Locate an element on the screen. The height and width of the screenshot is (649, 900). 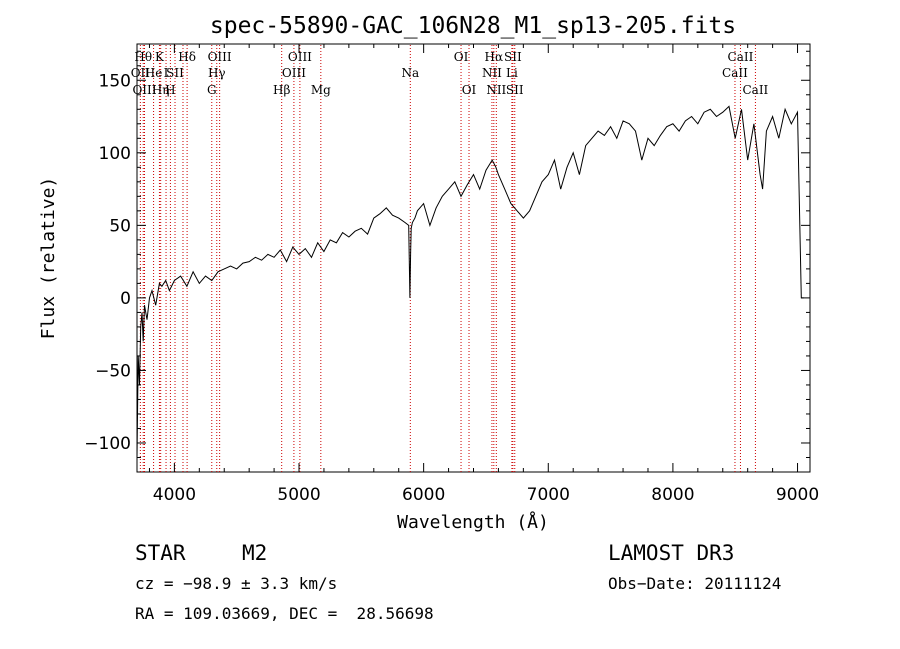
y-tick-label: 0 is located at coordinates (125, 299).